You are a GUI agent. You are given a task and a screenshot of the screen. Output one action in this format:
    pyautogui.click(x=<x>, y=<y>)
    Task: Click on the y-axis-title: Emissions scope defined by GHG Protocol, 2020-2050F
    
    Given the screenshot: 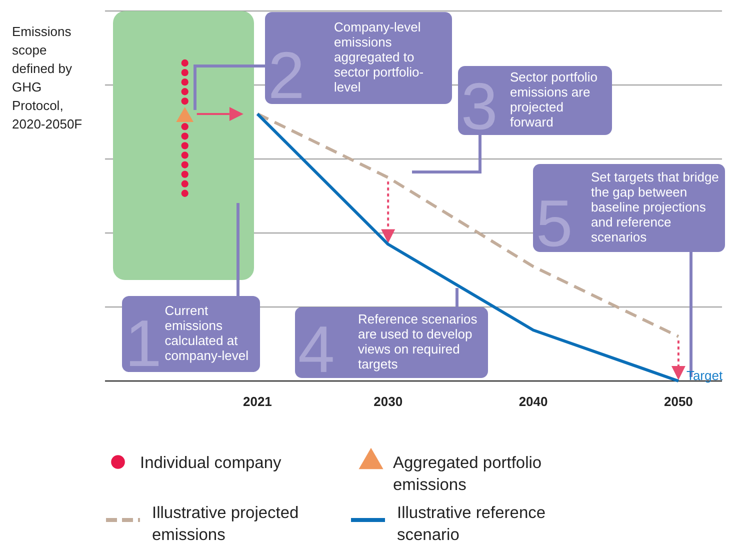 What is the action you would take?
    pyautogui.click(x=47, y=78)
    